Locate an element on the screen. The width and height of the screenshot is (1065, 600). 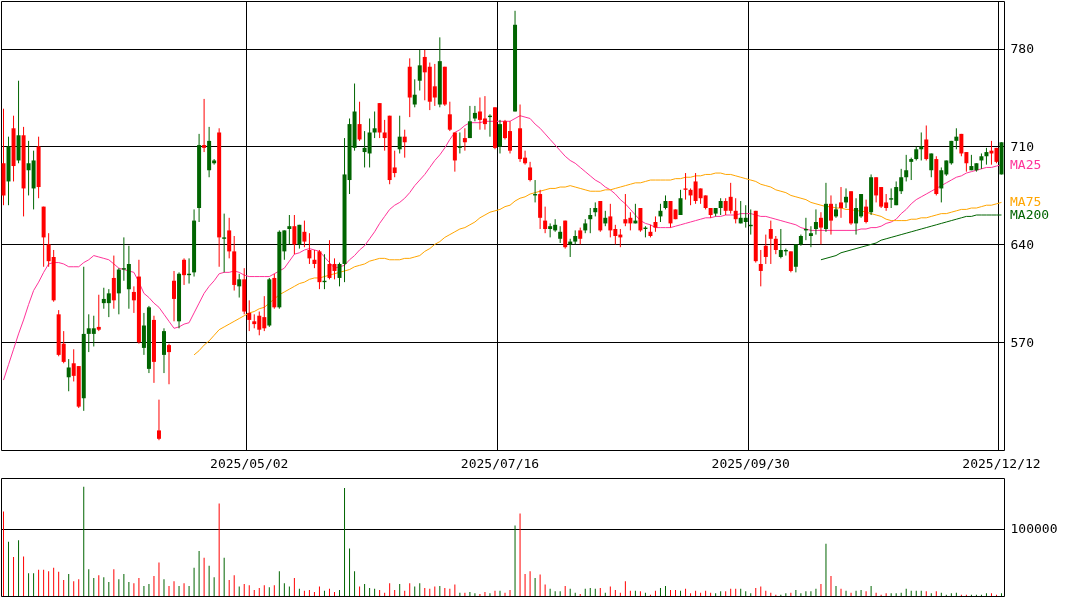
line-series is located at coordinates (911, 237).